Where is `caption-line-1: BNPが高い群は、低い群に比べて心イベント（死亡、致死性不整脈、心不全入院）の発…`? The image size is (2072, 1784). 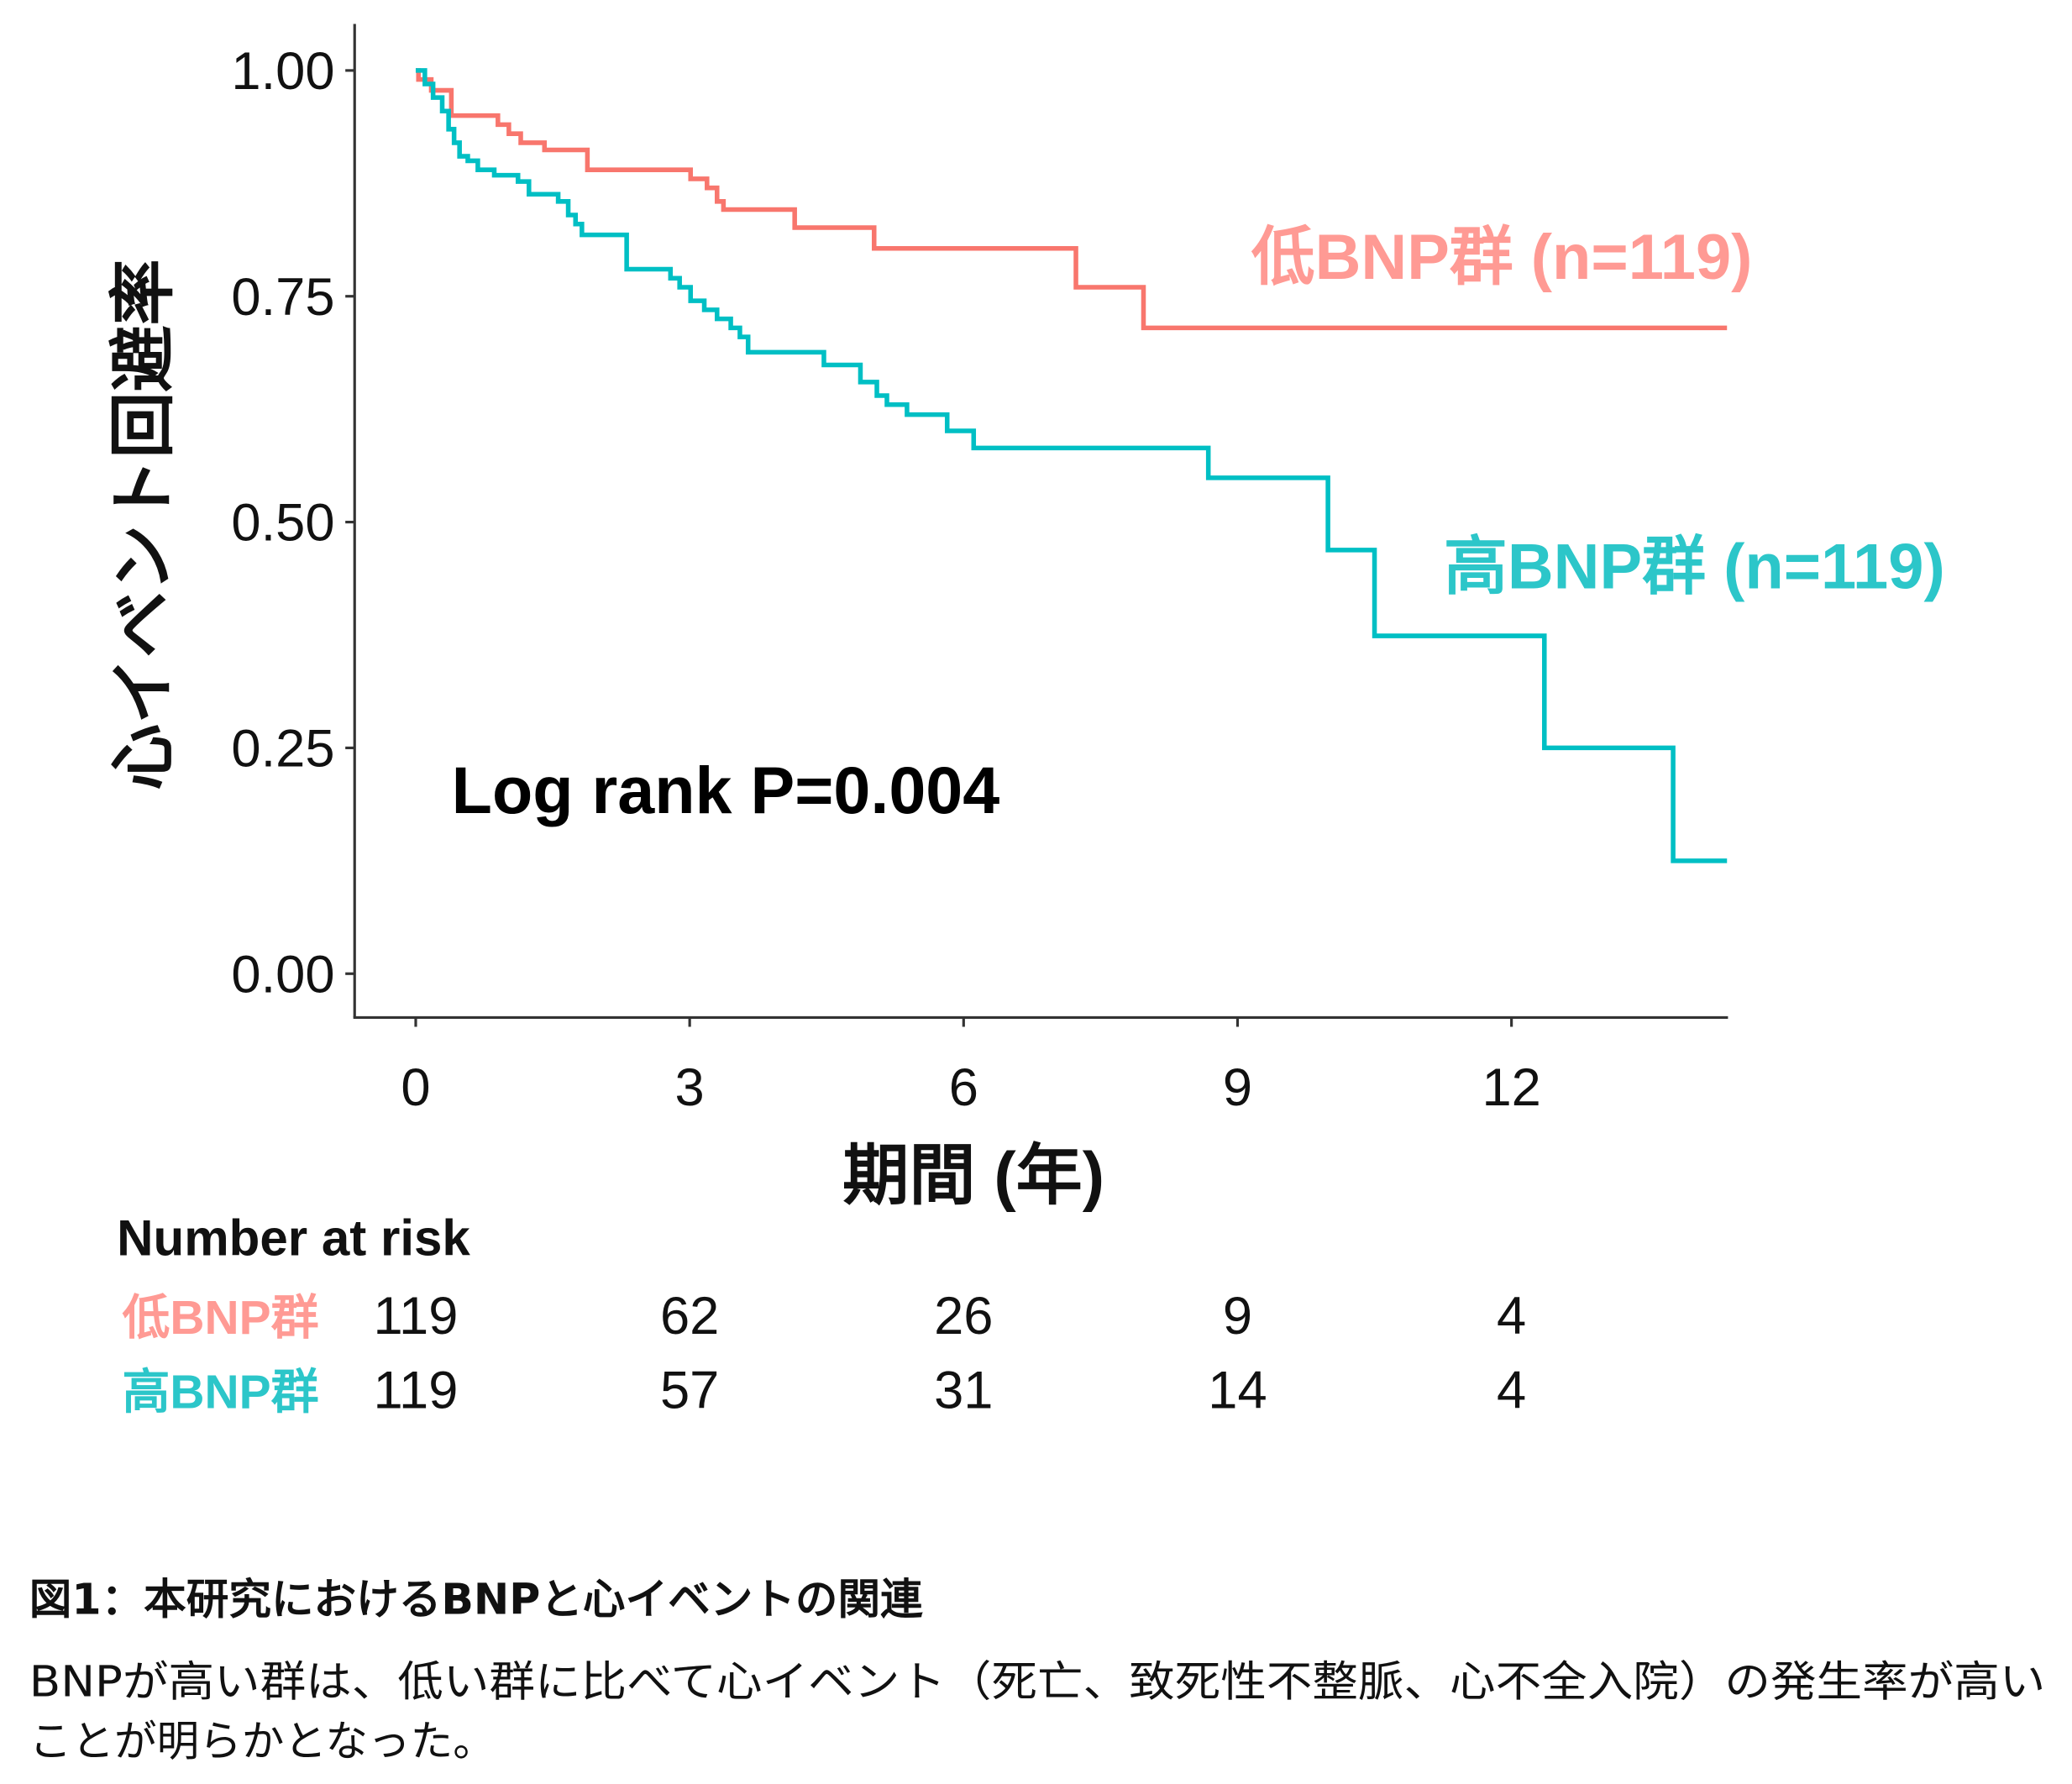
caption-line-1: BNPが高い群は、低い群に比べて心イベント（死亡、致死性不整脈、心不全入院）の発… is located at coordinates (1038, 1682).